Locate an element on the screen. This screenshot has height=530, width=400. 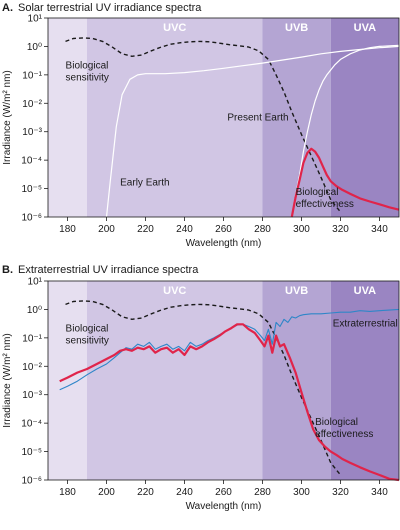
chart-title: Solar terrestrial UV irradiance spectra is located at coordinates (110, 8).